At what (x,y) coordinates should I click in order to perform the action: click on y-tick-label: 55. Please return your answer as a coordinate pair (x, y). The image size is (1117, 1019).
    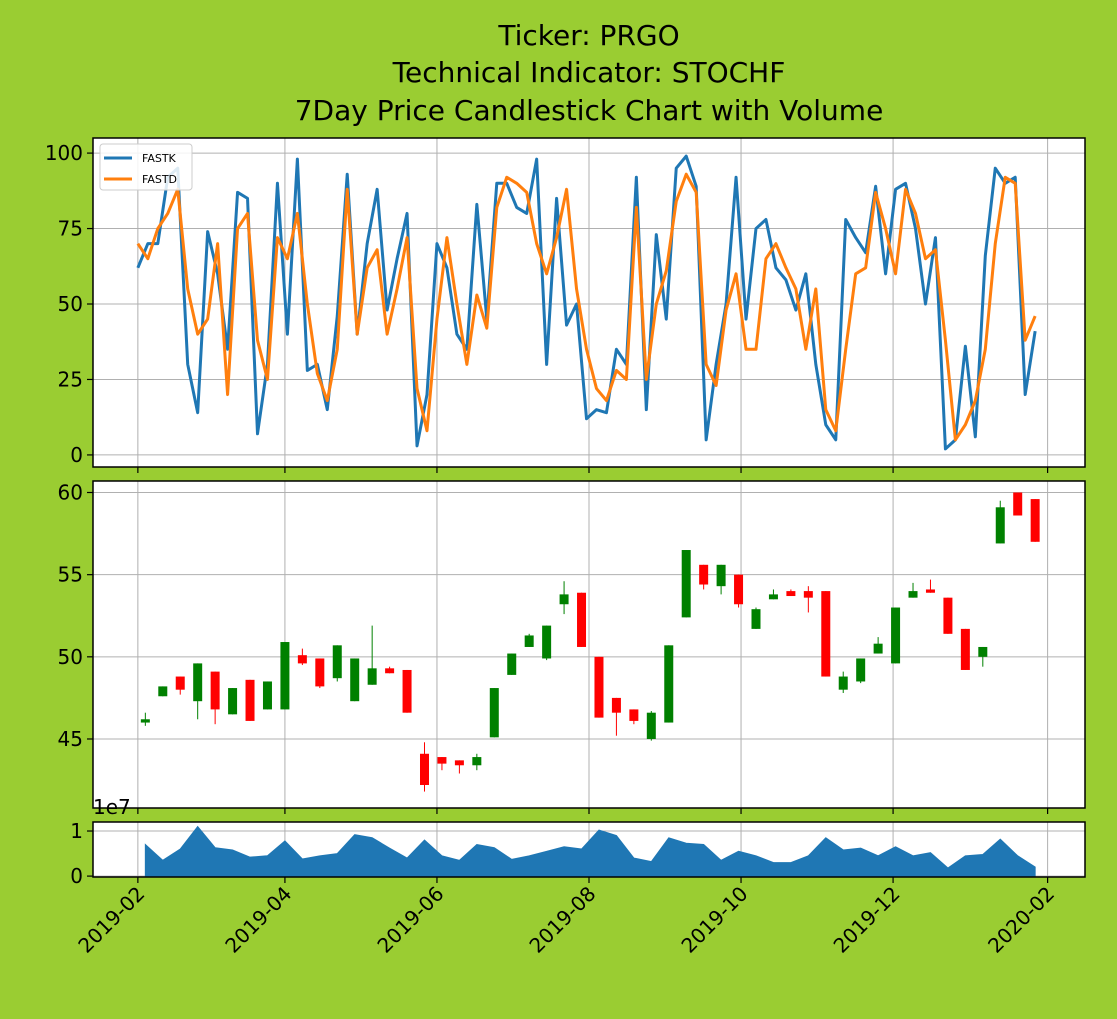
    Looking at the image, I should click on (70, 575).